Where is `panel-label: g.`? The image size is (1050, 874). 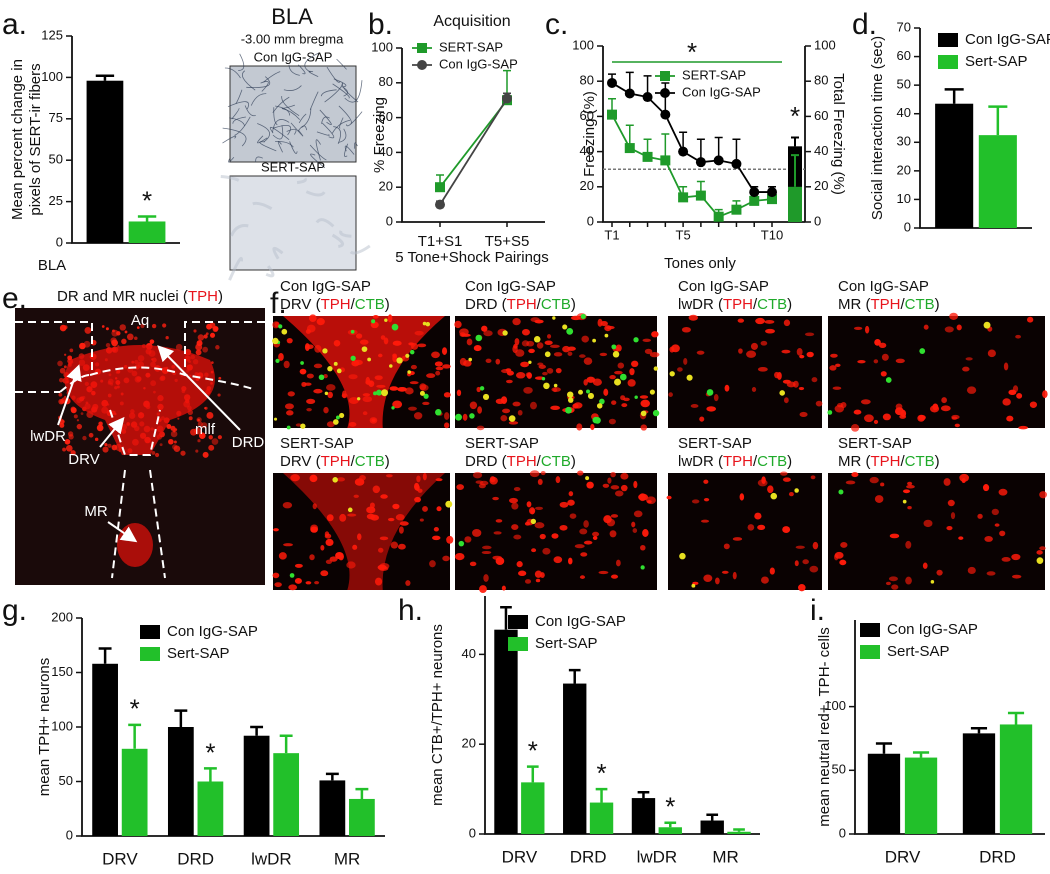 panel-label: g. is located at coordinates (14, 610).